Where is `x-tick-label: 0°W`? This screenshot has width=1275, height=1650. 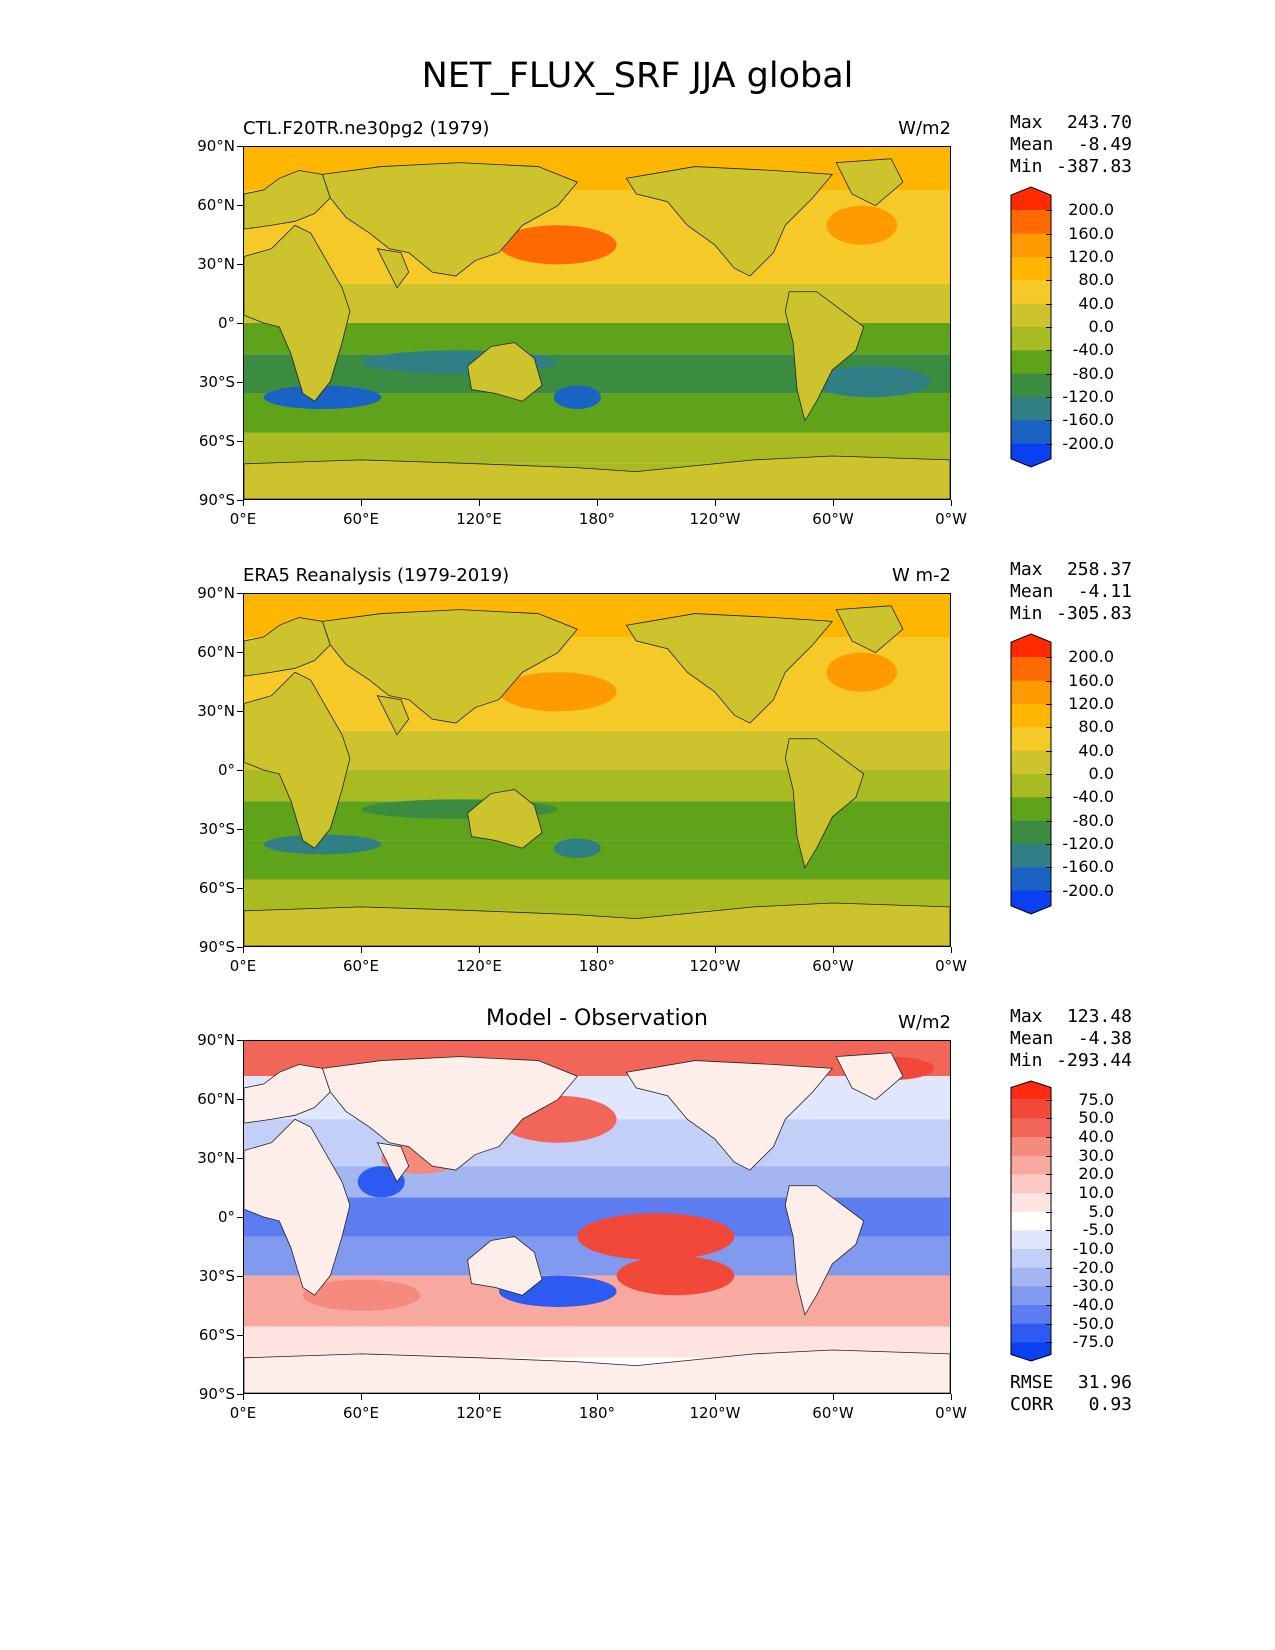 x-tick-label: 0°W is located at coordinates (951, 966).